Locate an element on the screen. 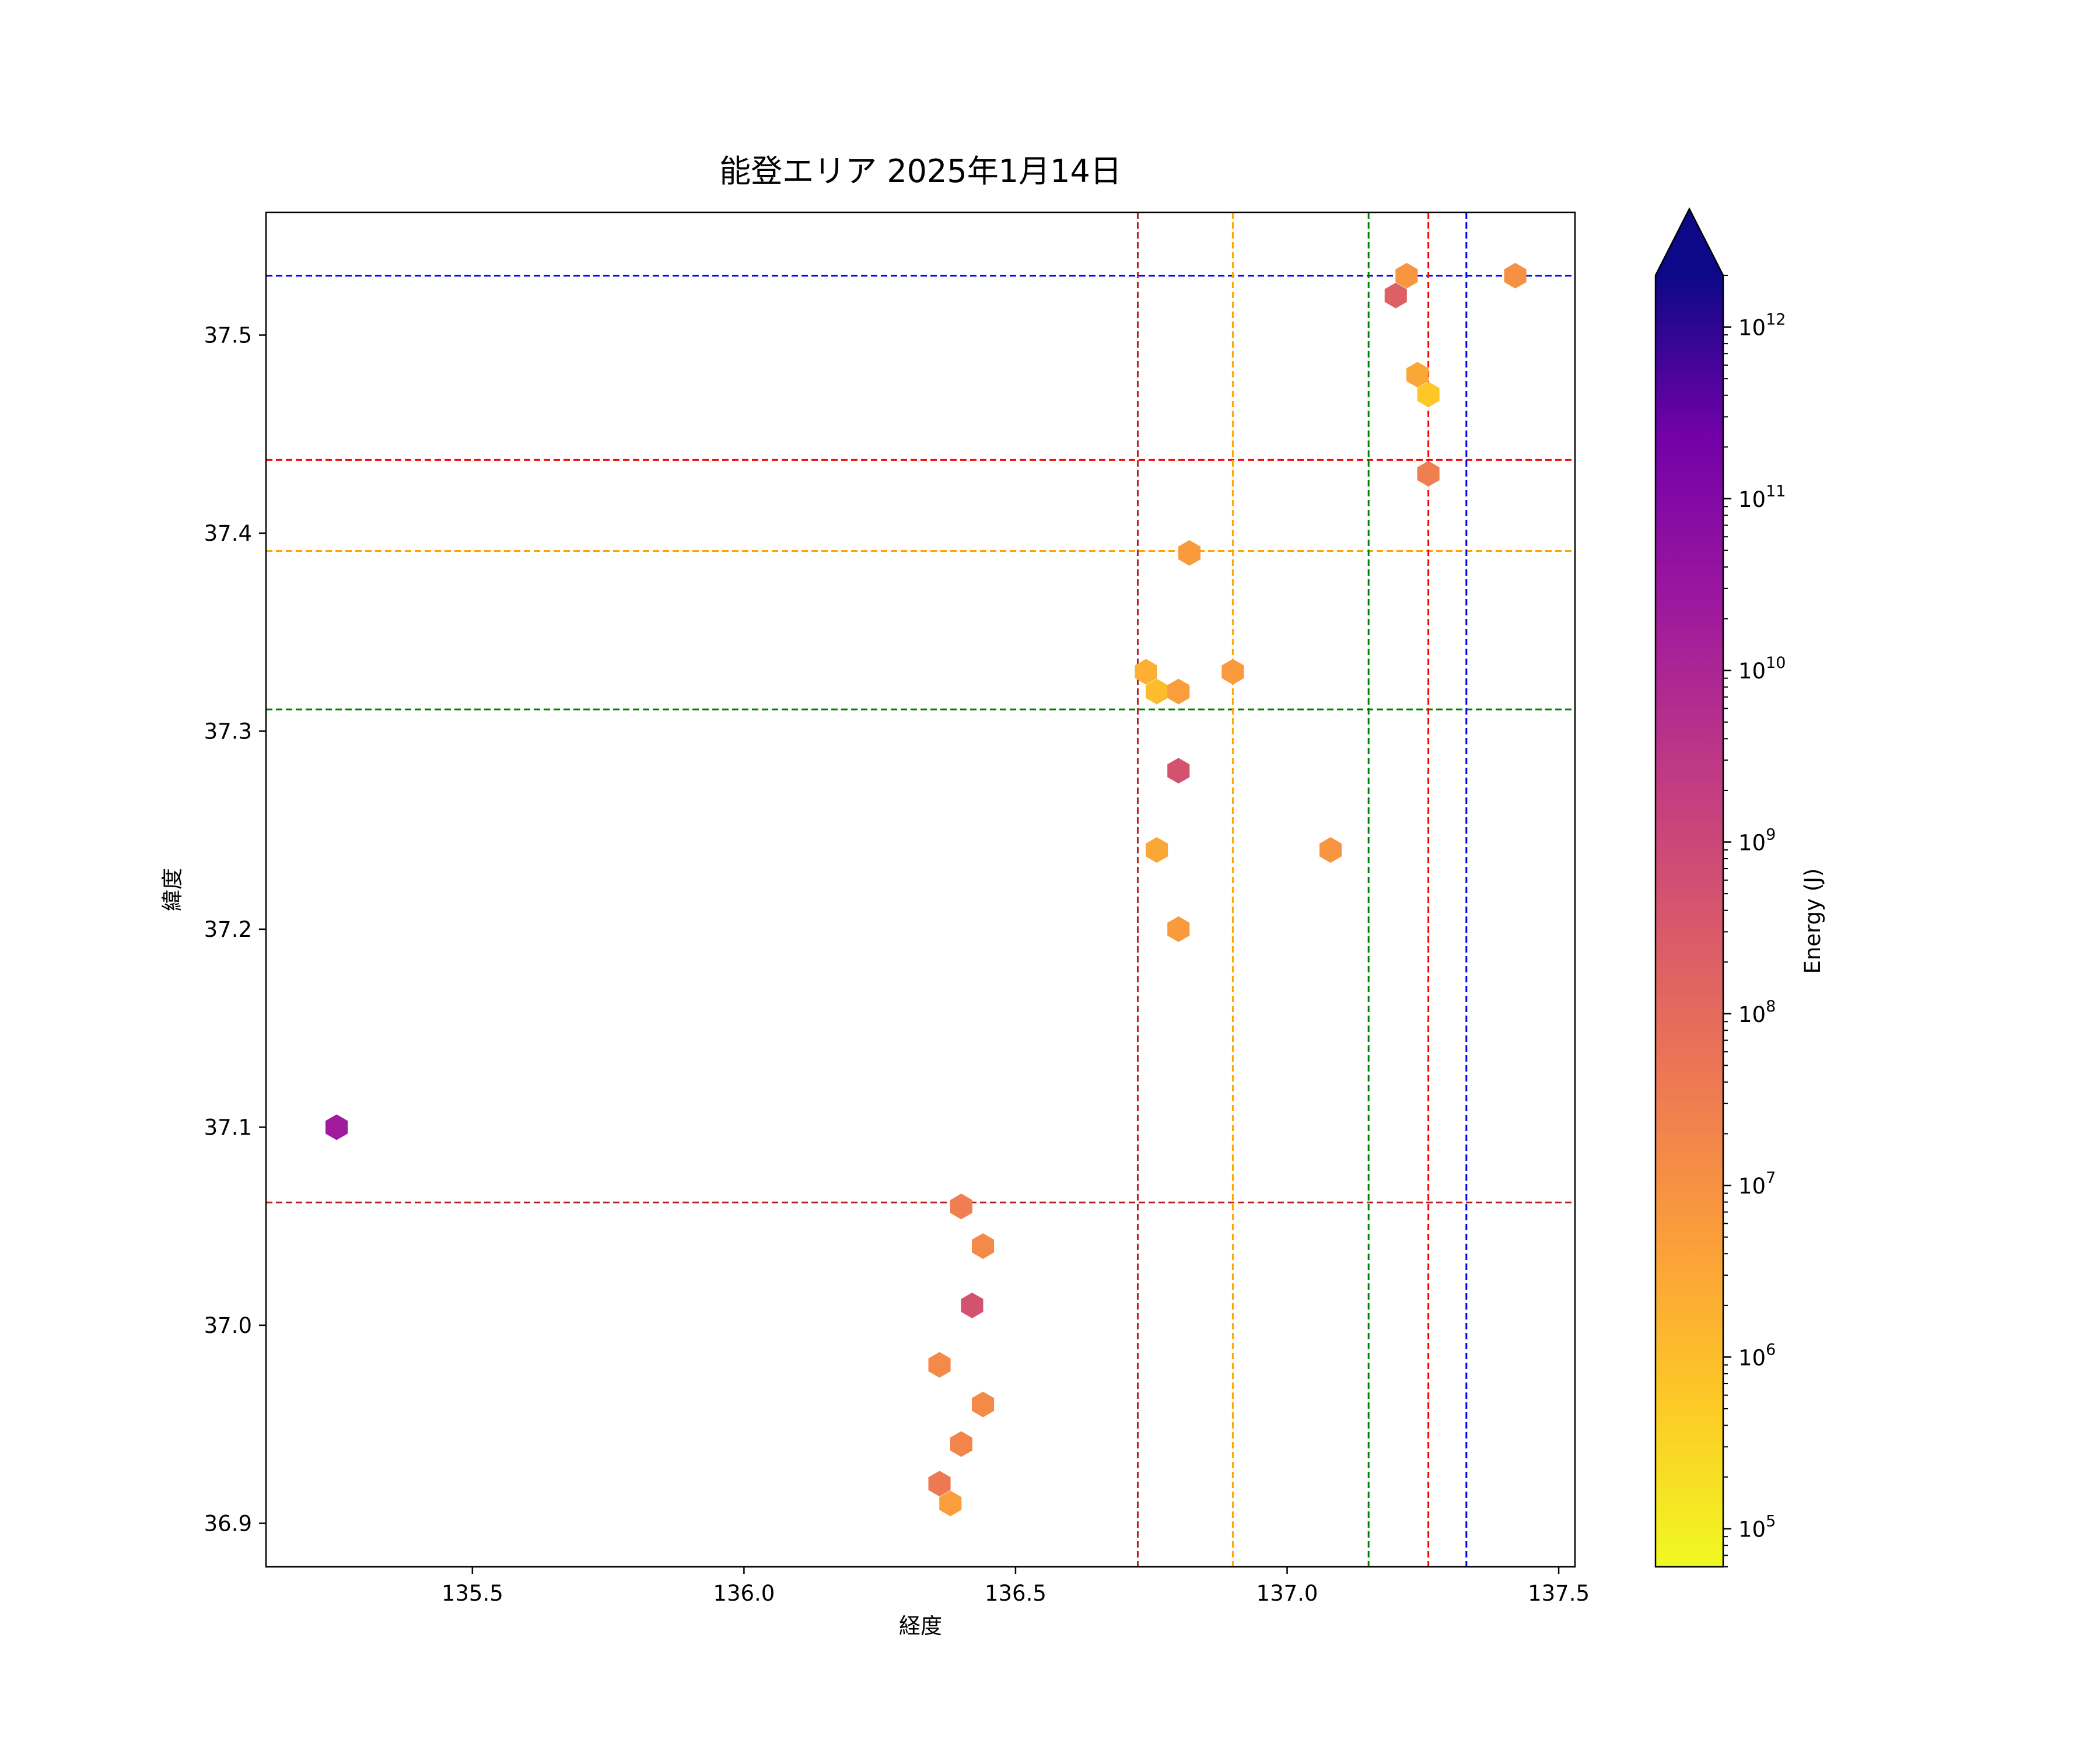 The height and width of the screenshot is (1750, 2100). colorbar-gradient is located at coordinates (1689, 921).